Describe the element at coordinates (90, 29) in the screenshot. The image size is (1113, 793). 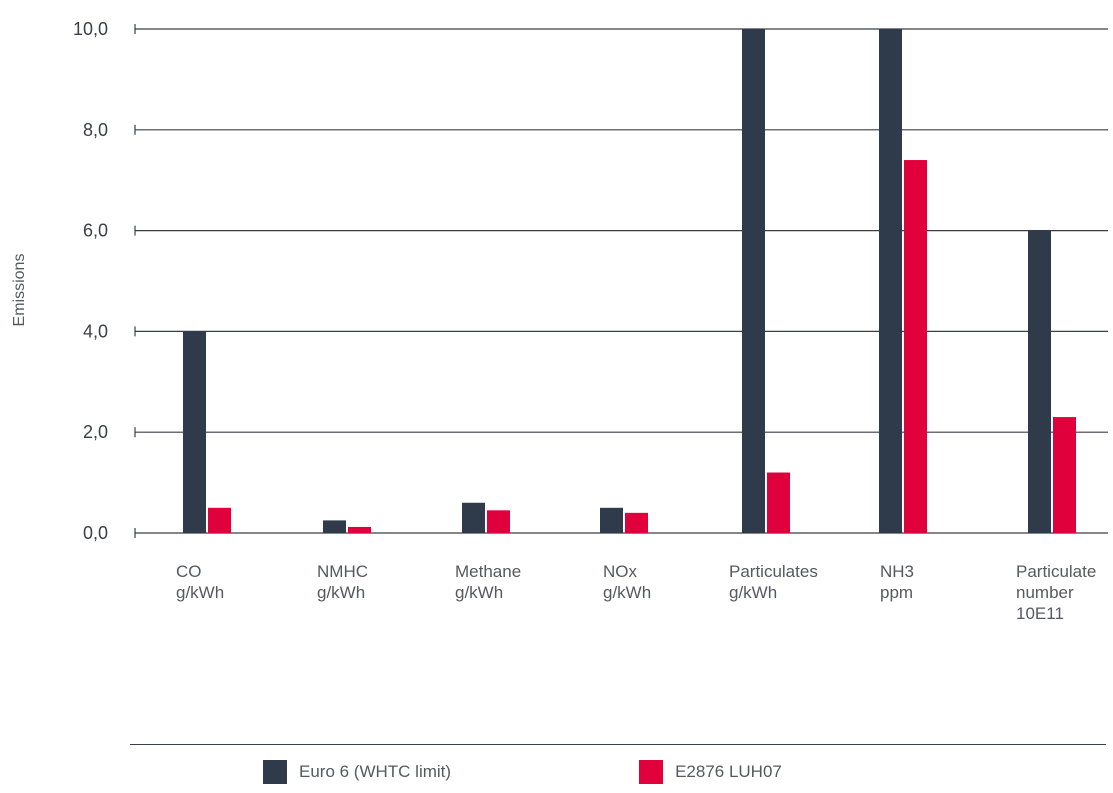
I see `y-tick-label: 10,0` at that location.